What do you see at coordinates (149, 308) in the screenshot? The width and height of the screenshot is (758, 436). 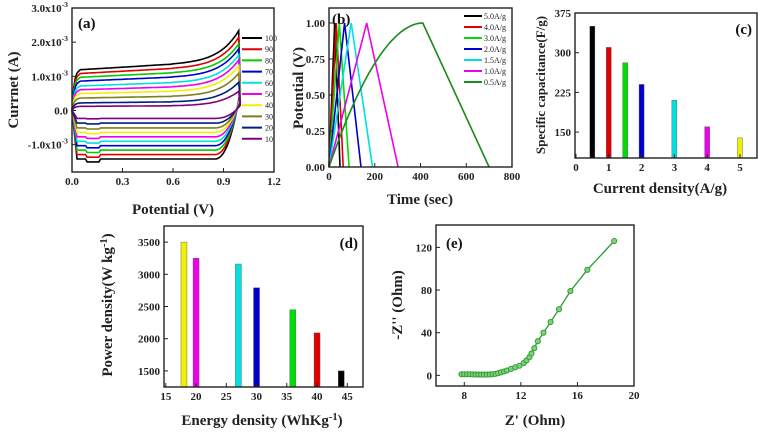 I see `y-tick-label: 2500` at bounding box center [149, 308].